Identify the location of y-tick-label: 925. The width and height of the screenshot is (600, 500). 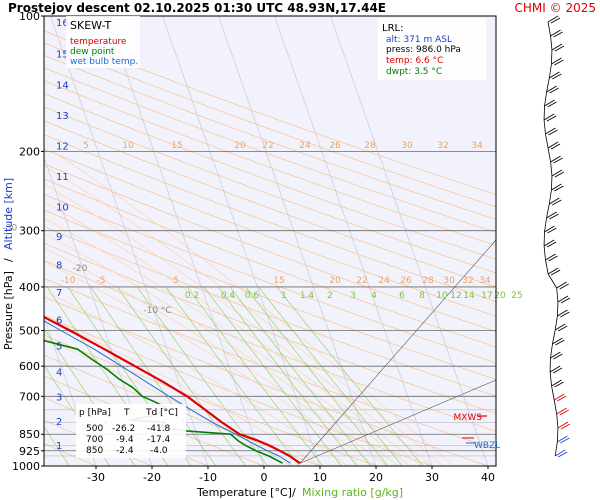
(29, 451).